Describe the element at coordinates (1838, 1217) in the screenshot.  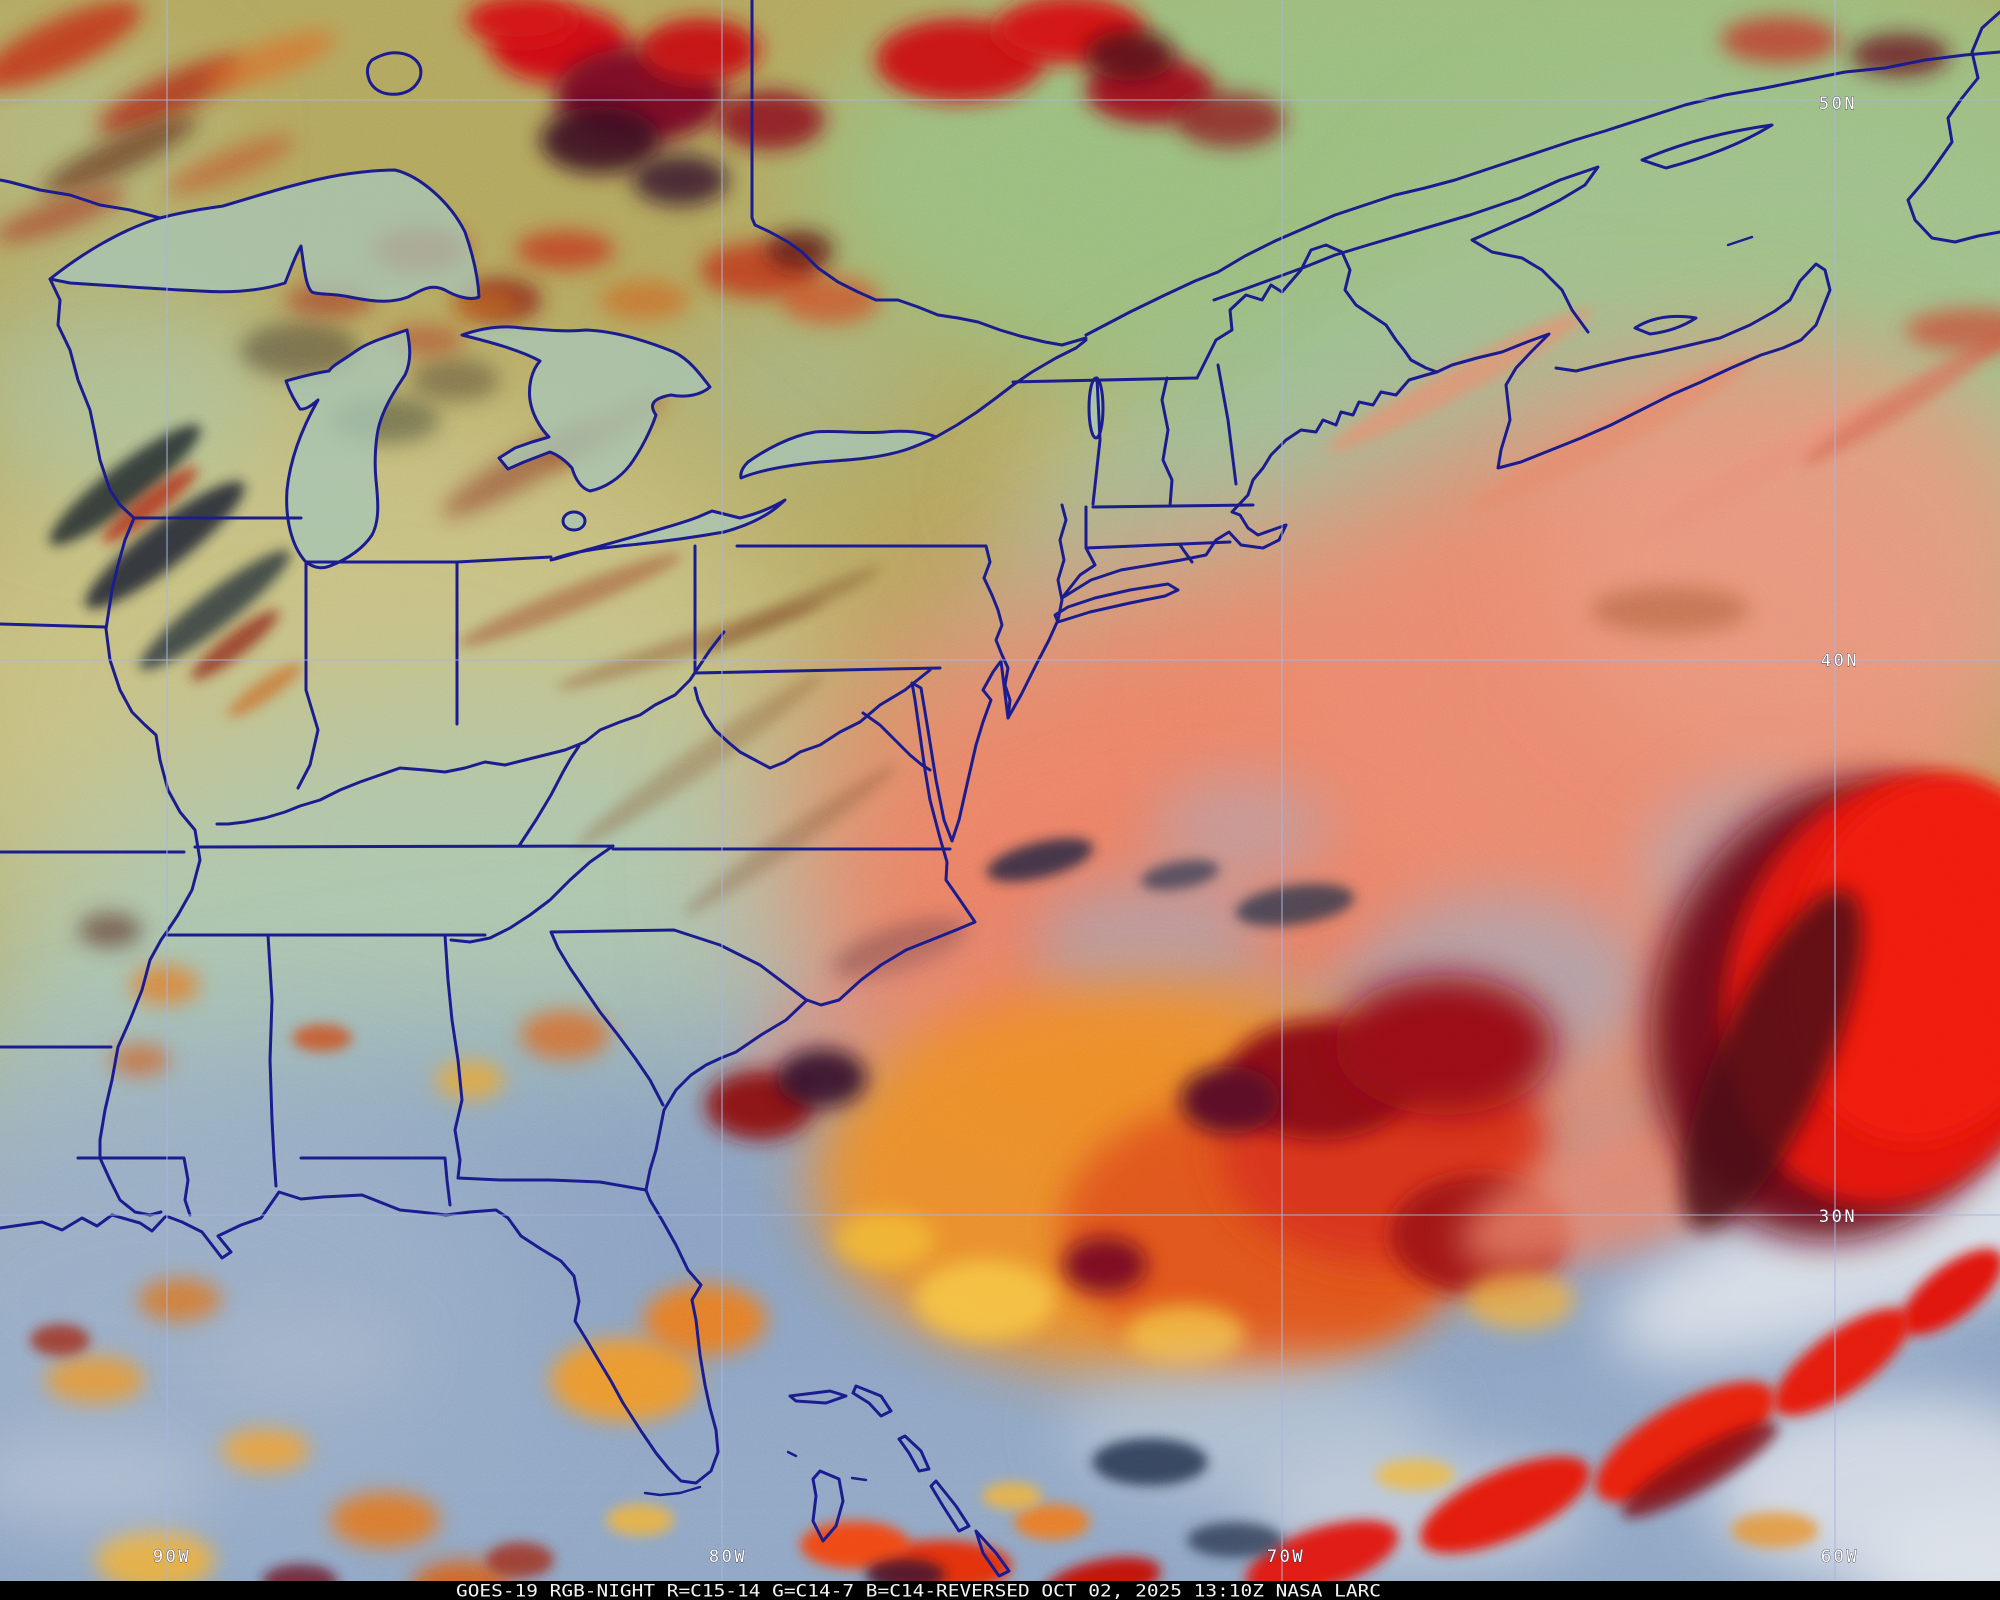
I see `lat-label-30n: 30N` at that location.